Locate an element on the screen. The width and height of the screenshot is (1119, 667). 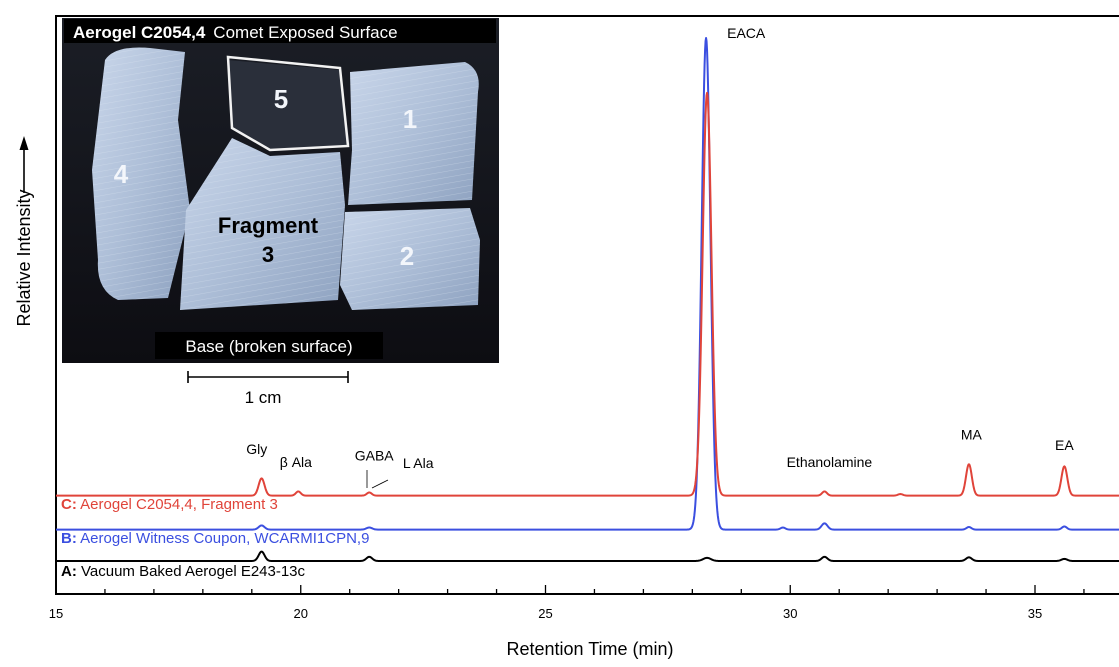
trace-label-b-key: B: is located at coordinates (69, 538).